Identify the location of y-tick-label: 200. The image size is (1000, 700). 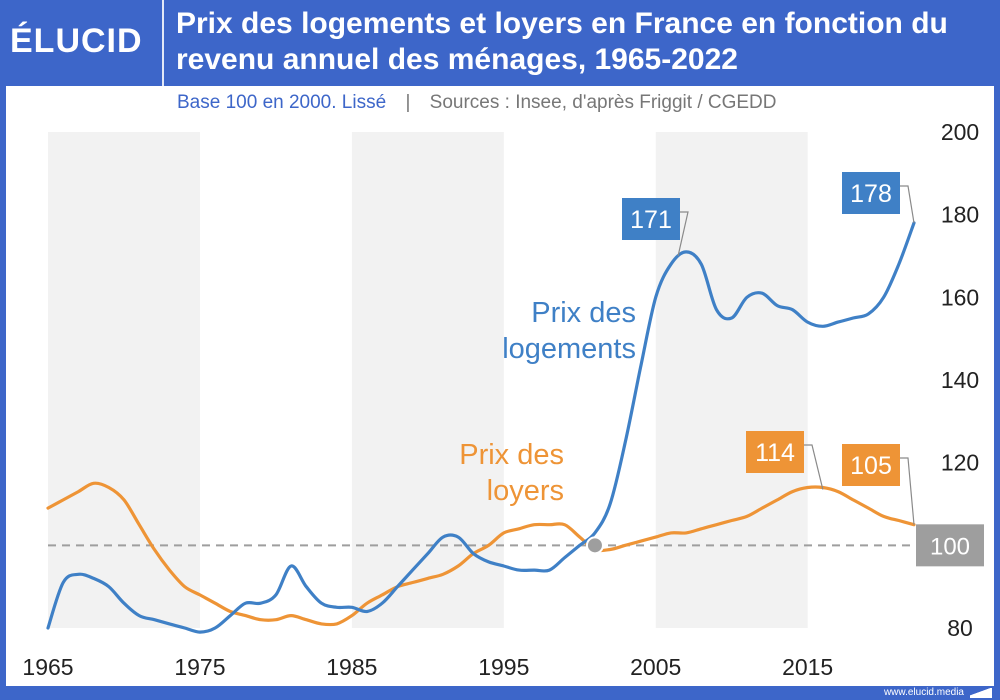
(960, 132).